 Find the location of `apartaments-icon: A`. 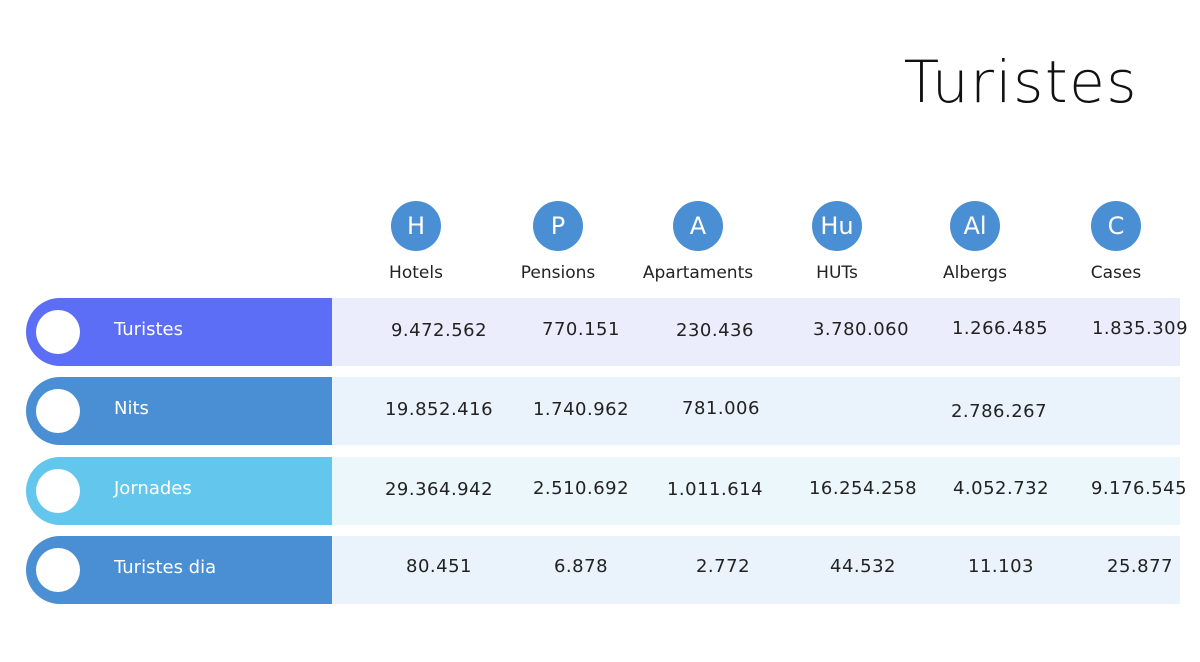

apartaments-icon: A is located at coordinates (698, 226).